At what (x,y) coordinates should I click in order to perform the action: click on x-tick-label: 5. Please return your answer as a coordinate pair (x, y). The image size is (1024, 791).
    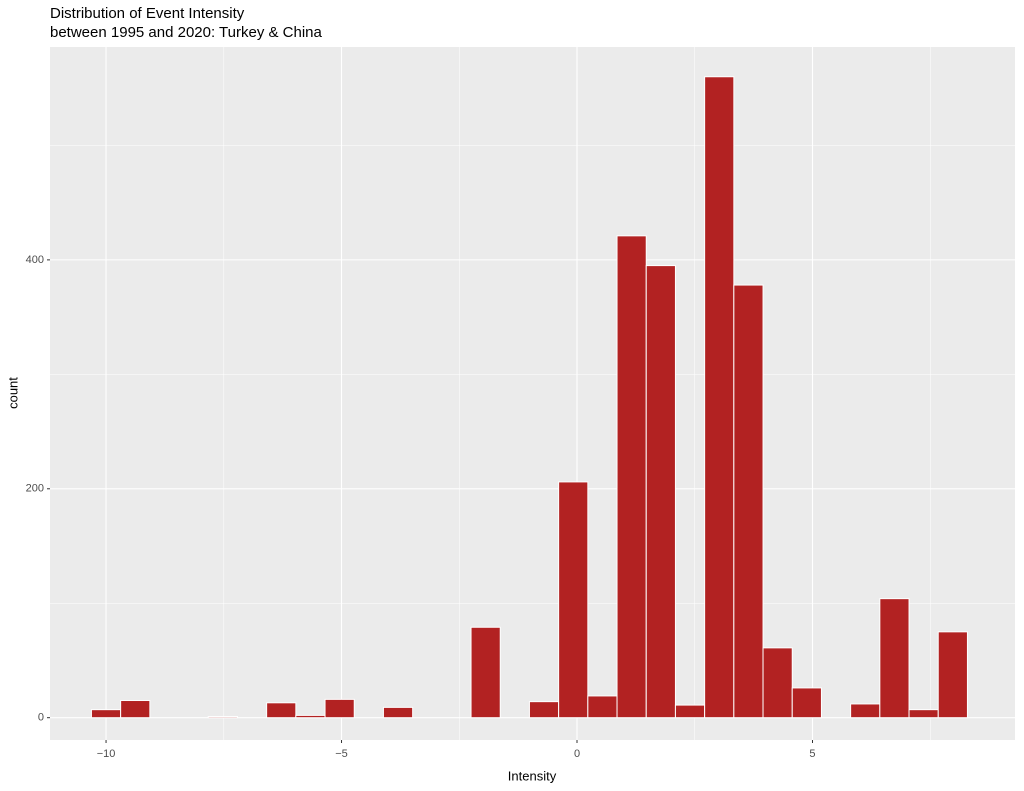
    Looking at the image, I should click on (812, 754).